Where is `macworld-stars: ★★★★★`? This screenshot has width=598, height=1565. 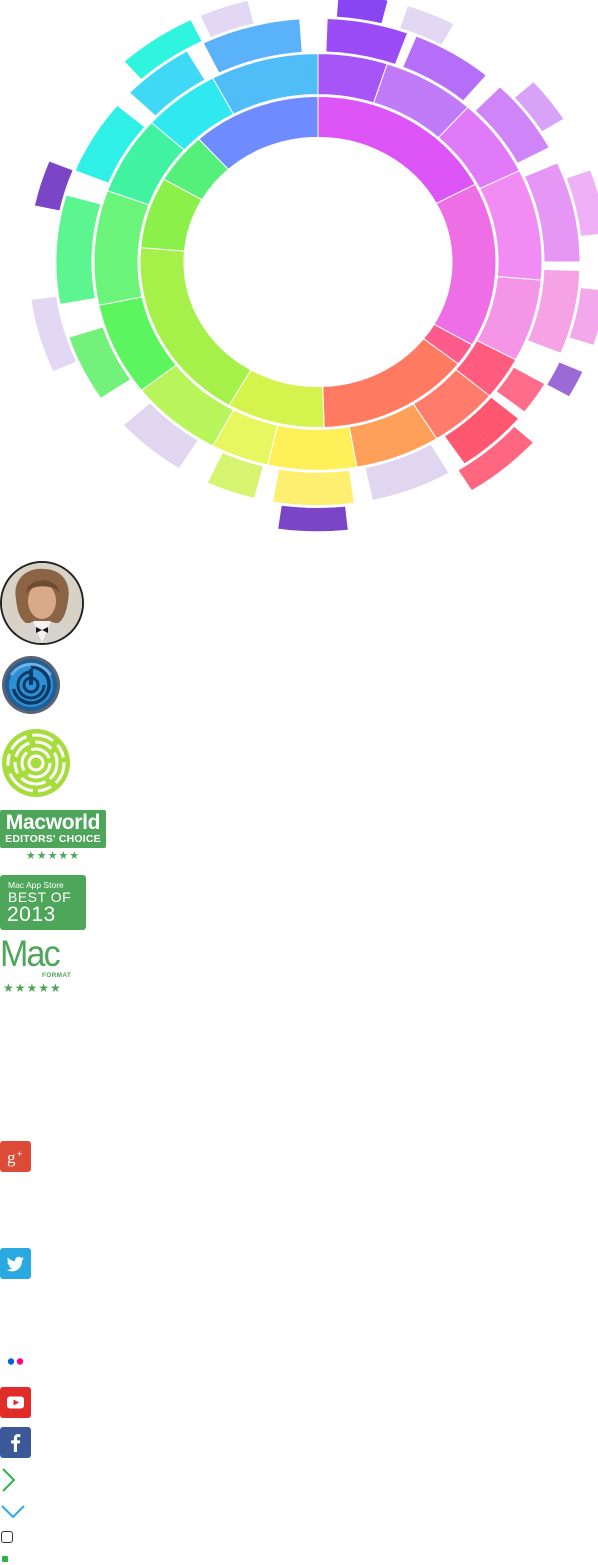 macworld-stars: ★★★★★ is located at coordinates (53, 856).